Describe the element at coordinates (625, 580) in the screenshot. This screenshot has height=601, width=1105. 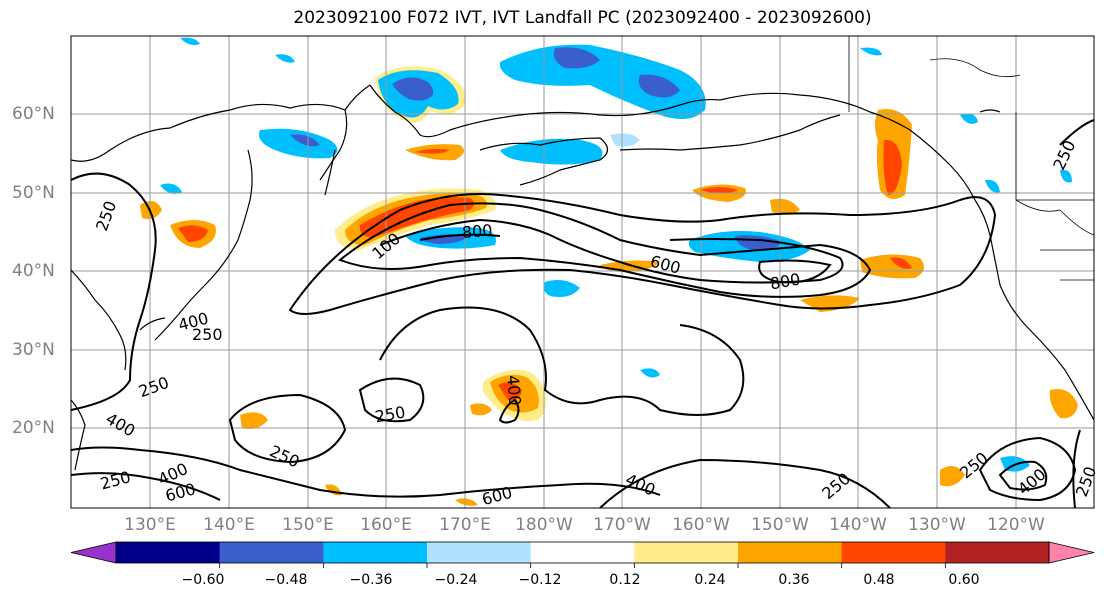
I see `colorbar-tick-label: 0.12` at that location.